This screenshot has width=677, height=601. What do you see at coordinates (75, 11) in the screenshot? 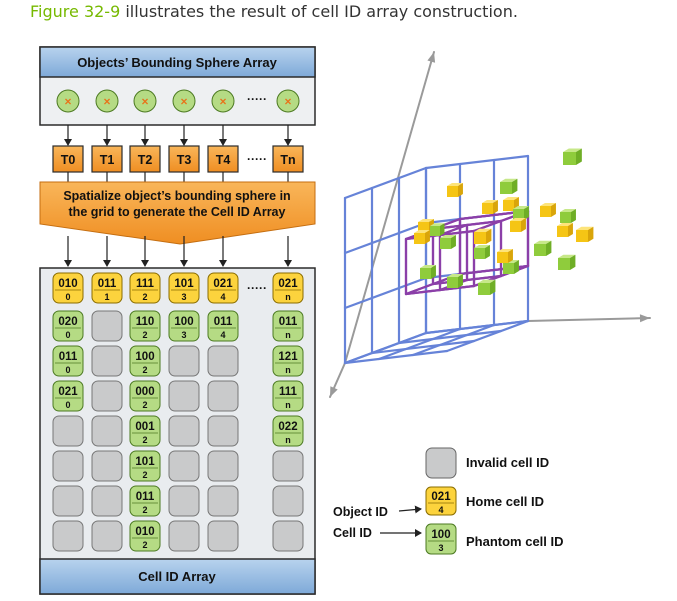
I see `figure-link: Figure 32-9` at bounding box center [75, 11].